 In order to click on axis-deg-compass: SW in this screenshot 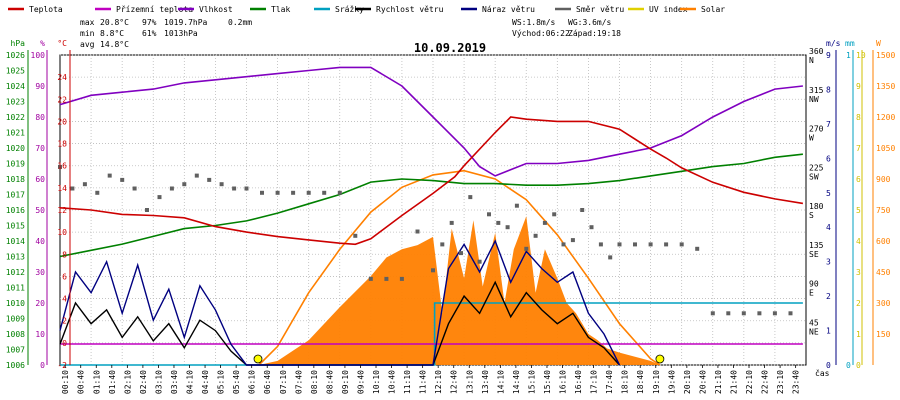, I will do `click(814, 176)`.